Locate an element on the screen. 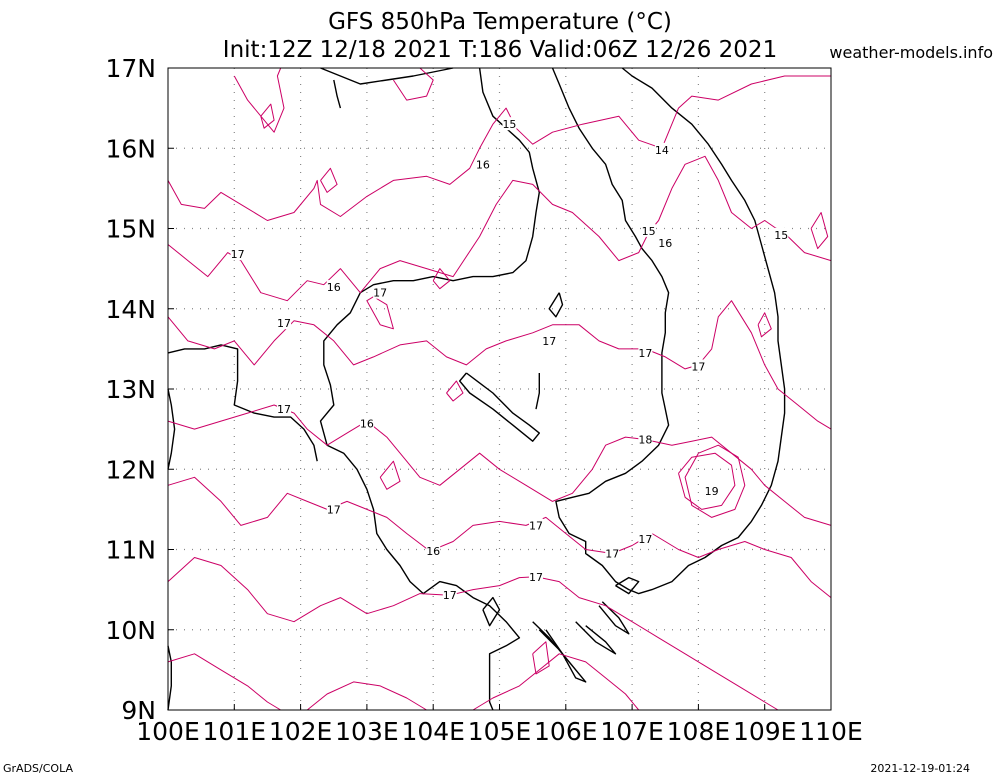 The height and width of the screenshot is (779, 1000). y-tick-label: 10N is located at coordinates (130, 630).